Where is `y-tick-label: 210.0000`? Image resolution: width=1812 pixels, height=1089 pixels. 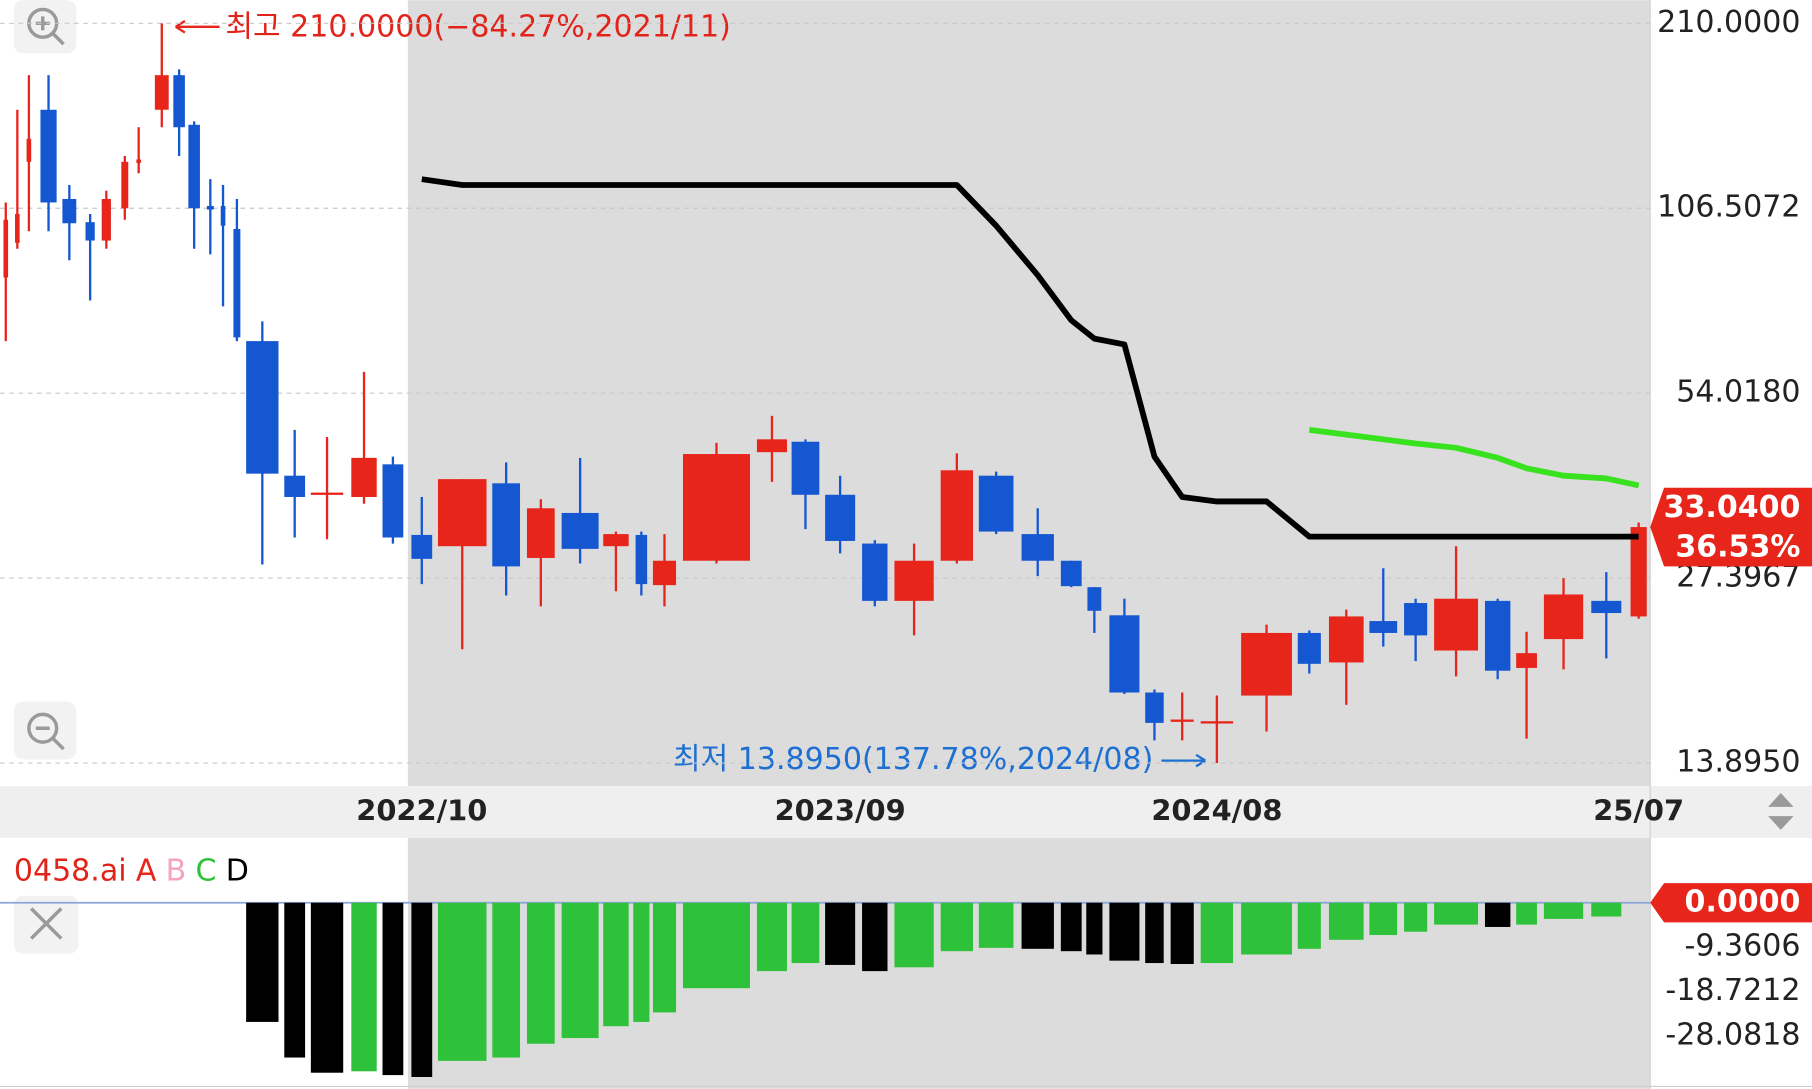
y-tick-label: 210.0000 is located at coordinates (1728, 22).